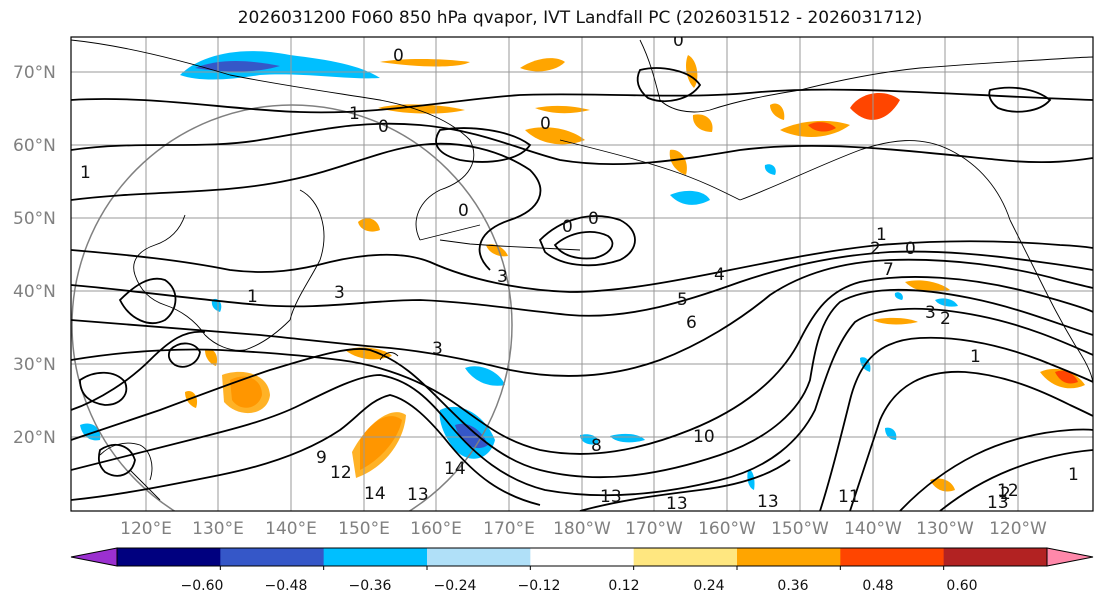 The image size is (1105, 604). What do you see at coordinates (218, 529) in the screenshot?
I see `lon-label: 130°E` at bounding box center [218, 529].